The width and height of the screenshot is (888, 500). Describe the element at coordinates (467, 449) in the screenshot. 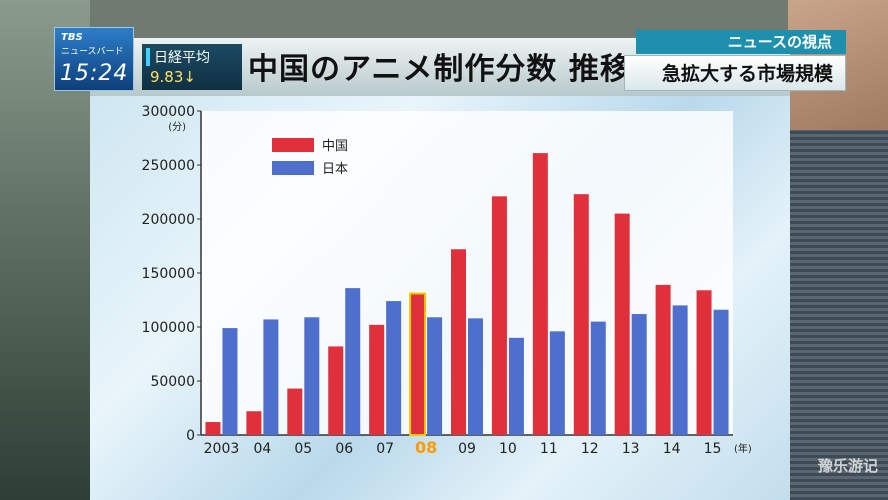

I see `x-tick-label: 09` at that location.